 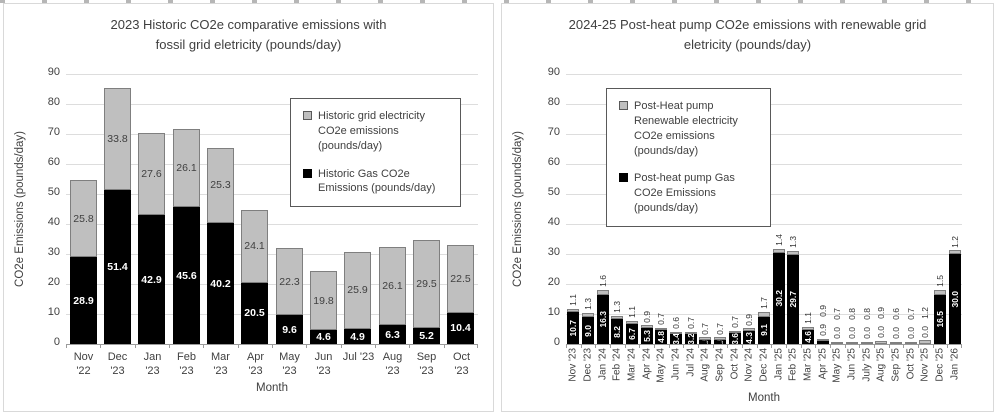 What do you see at coordinates (573, 328) in the screenshot?
I see `bar-label-gas: 10.7` at bounding box center [573, 328].